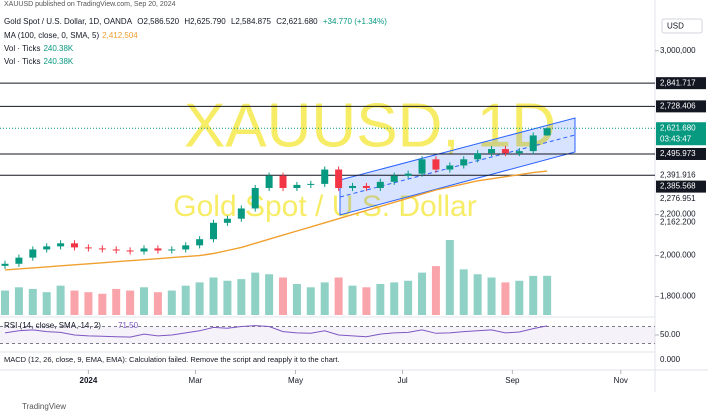 The height and width of the screenshot is (414, 708). What do you see at coordinates (324, 206) in the screenshot?
I see `watermark-name: Gold Spot / U.S. Dollar` at bounding box center [324, 206].